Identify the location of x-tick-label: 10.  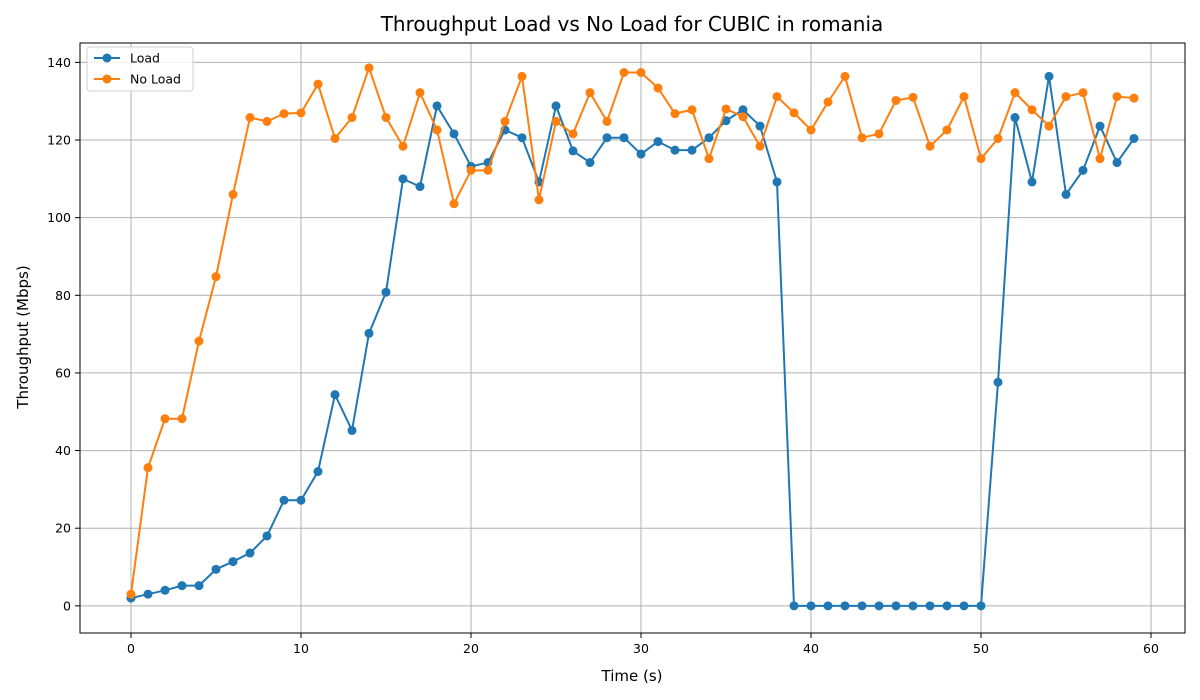
(301, 648).